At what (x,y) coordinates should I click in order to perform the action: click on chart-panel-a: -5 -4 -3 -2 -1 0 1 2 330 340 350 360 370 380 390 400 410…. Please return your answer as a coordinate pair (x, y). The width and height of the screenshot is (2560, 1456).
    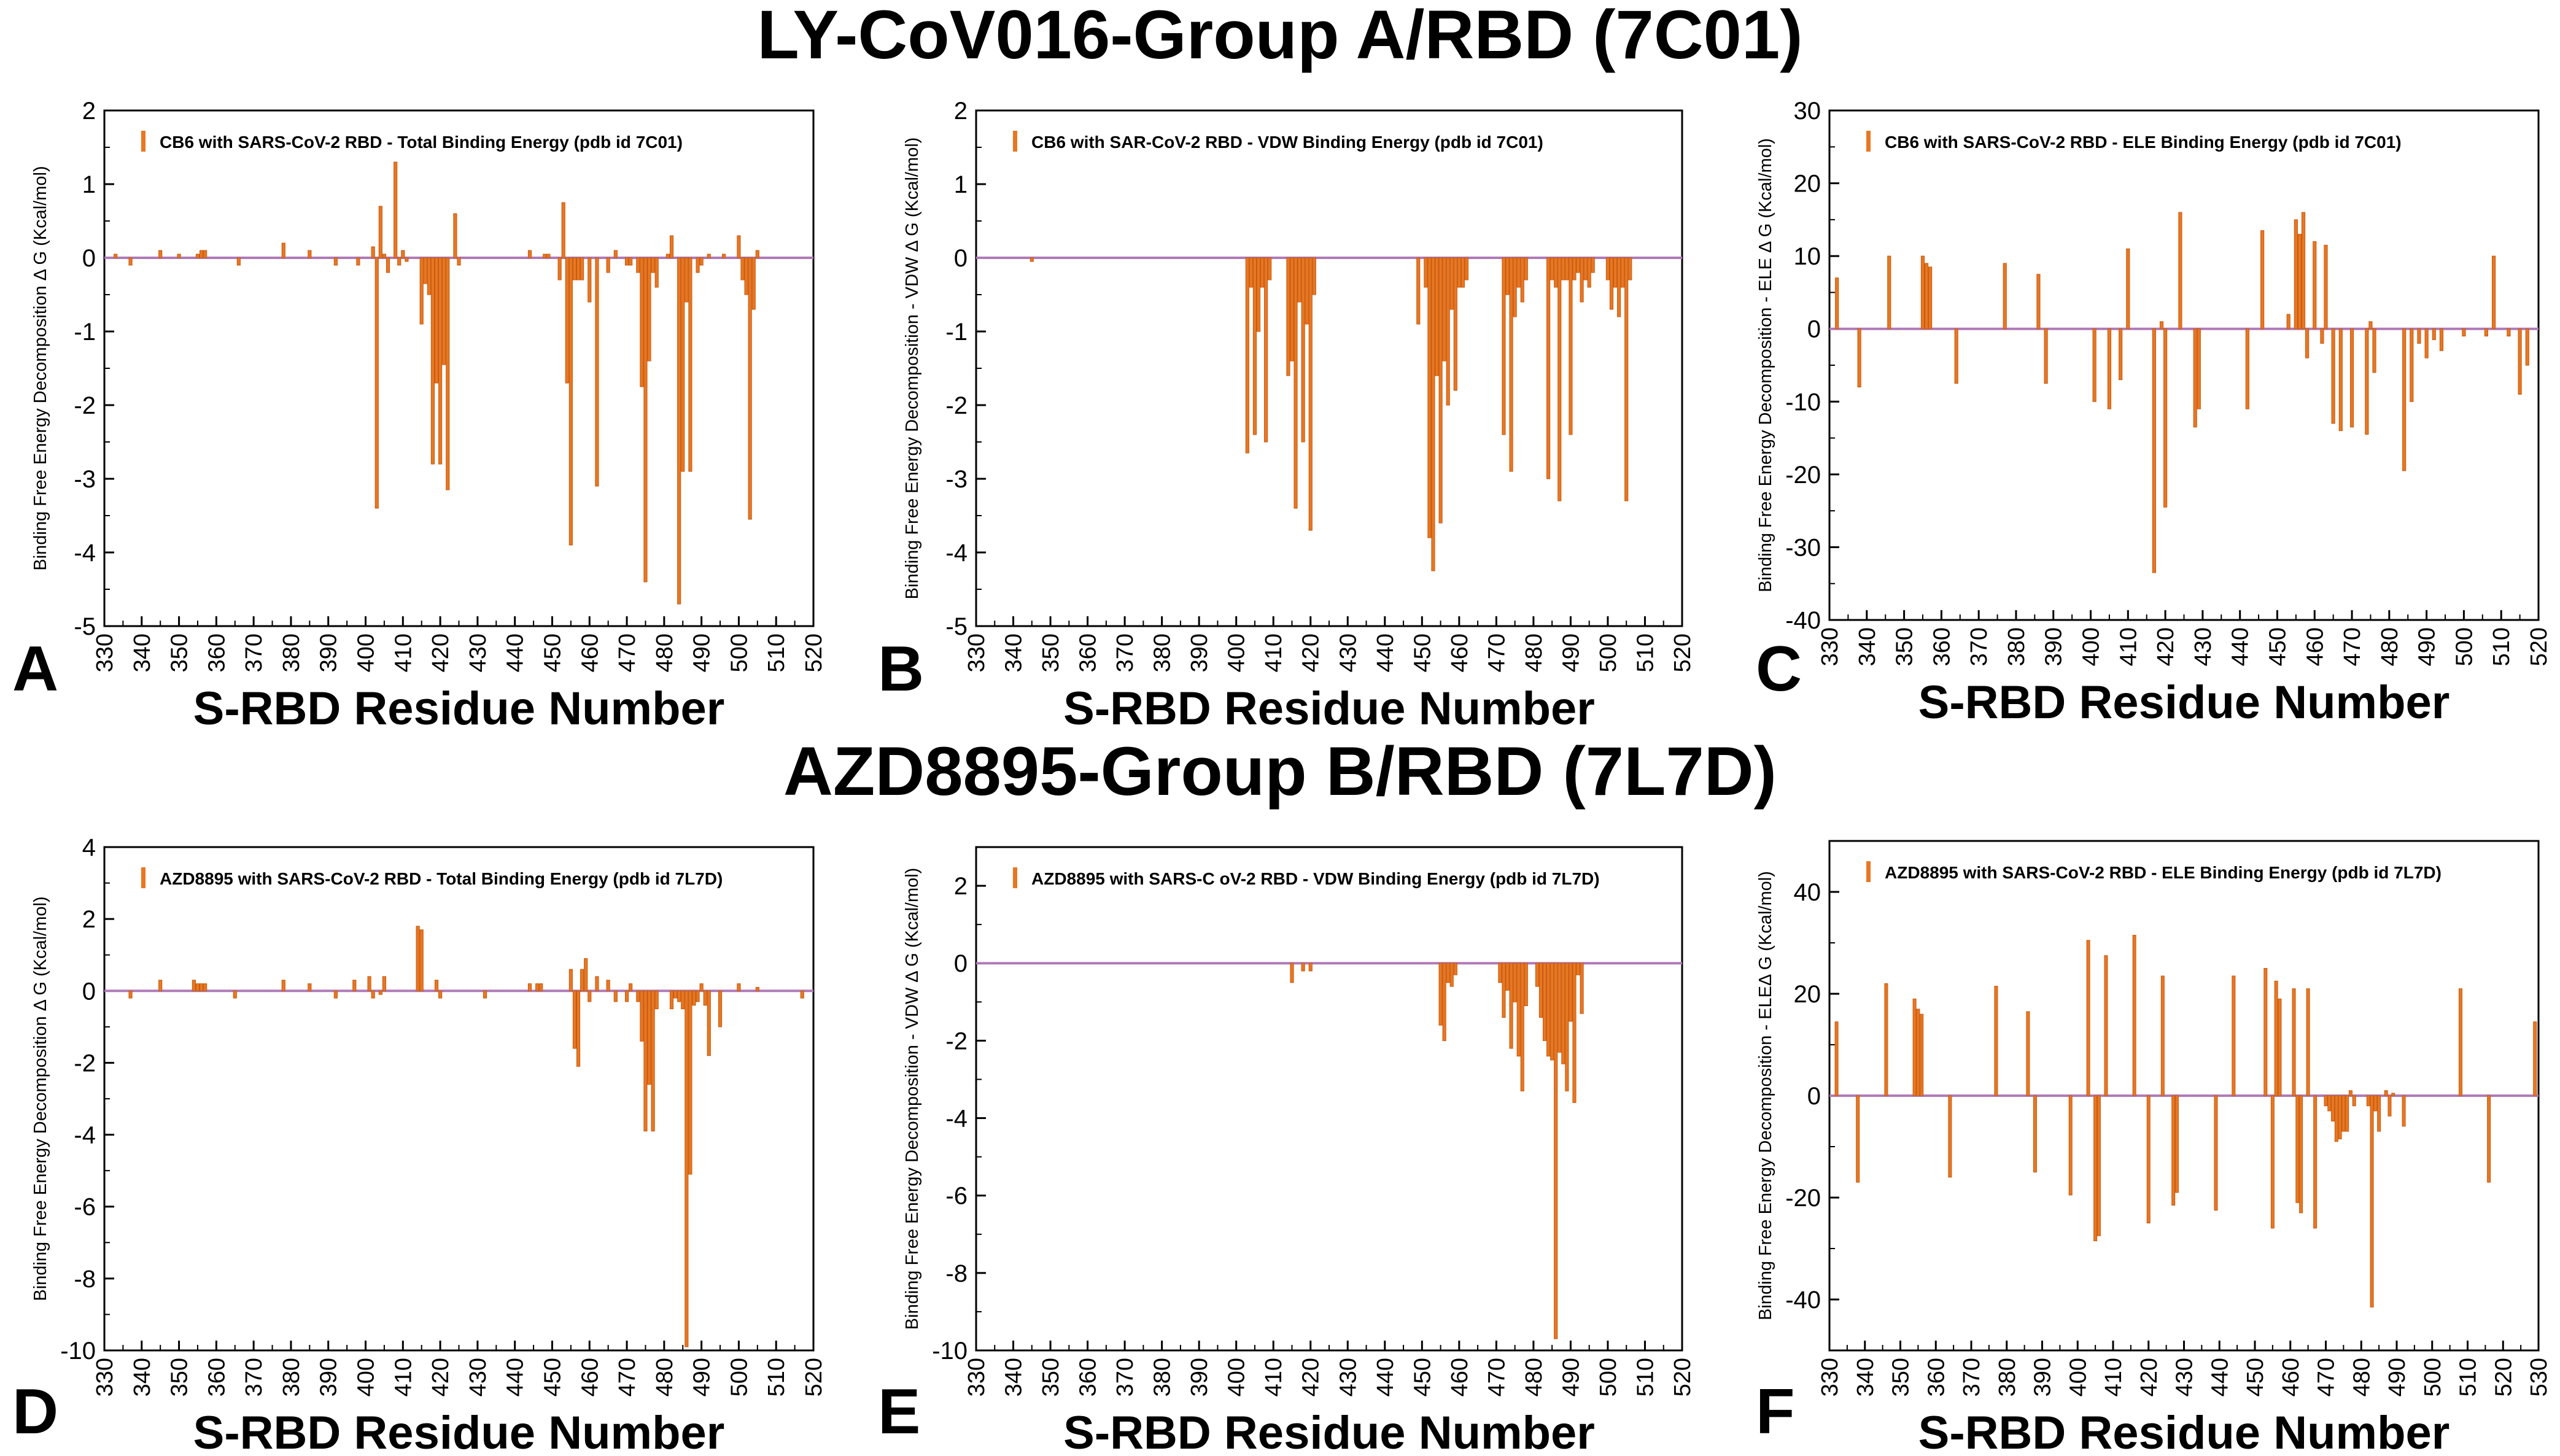
    Looking at the image, I should click on (419, 416).